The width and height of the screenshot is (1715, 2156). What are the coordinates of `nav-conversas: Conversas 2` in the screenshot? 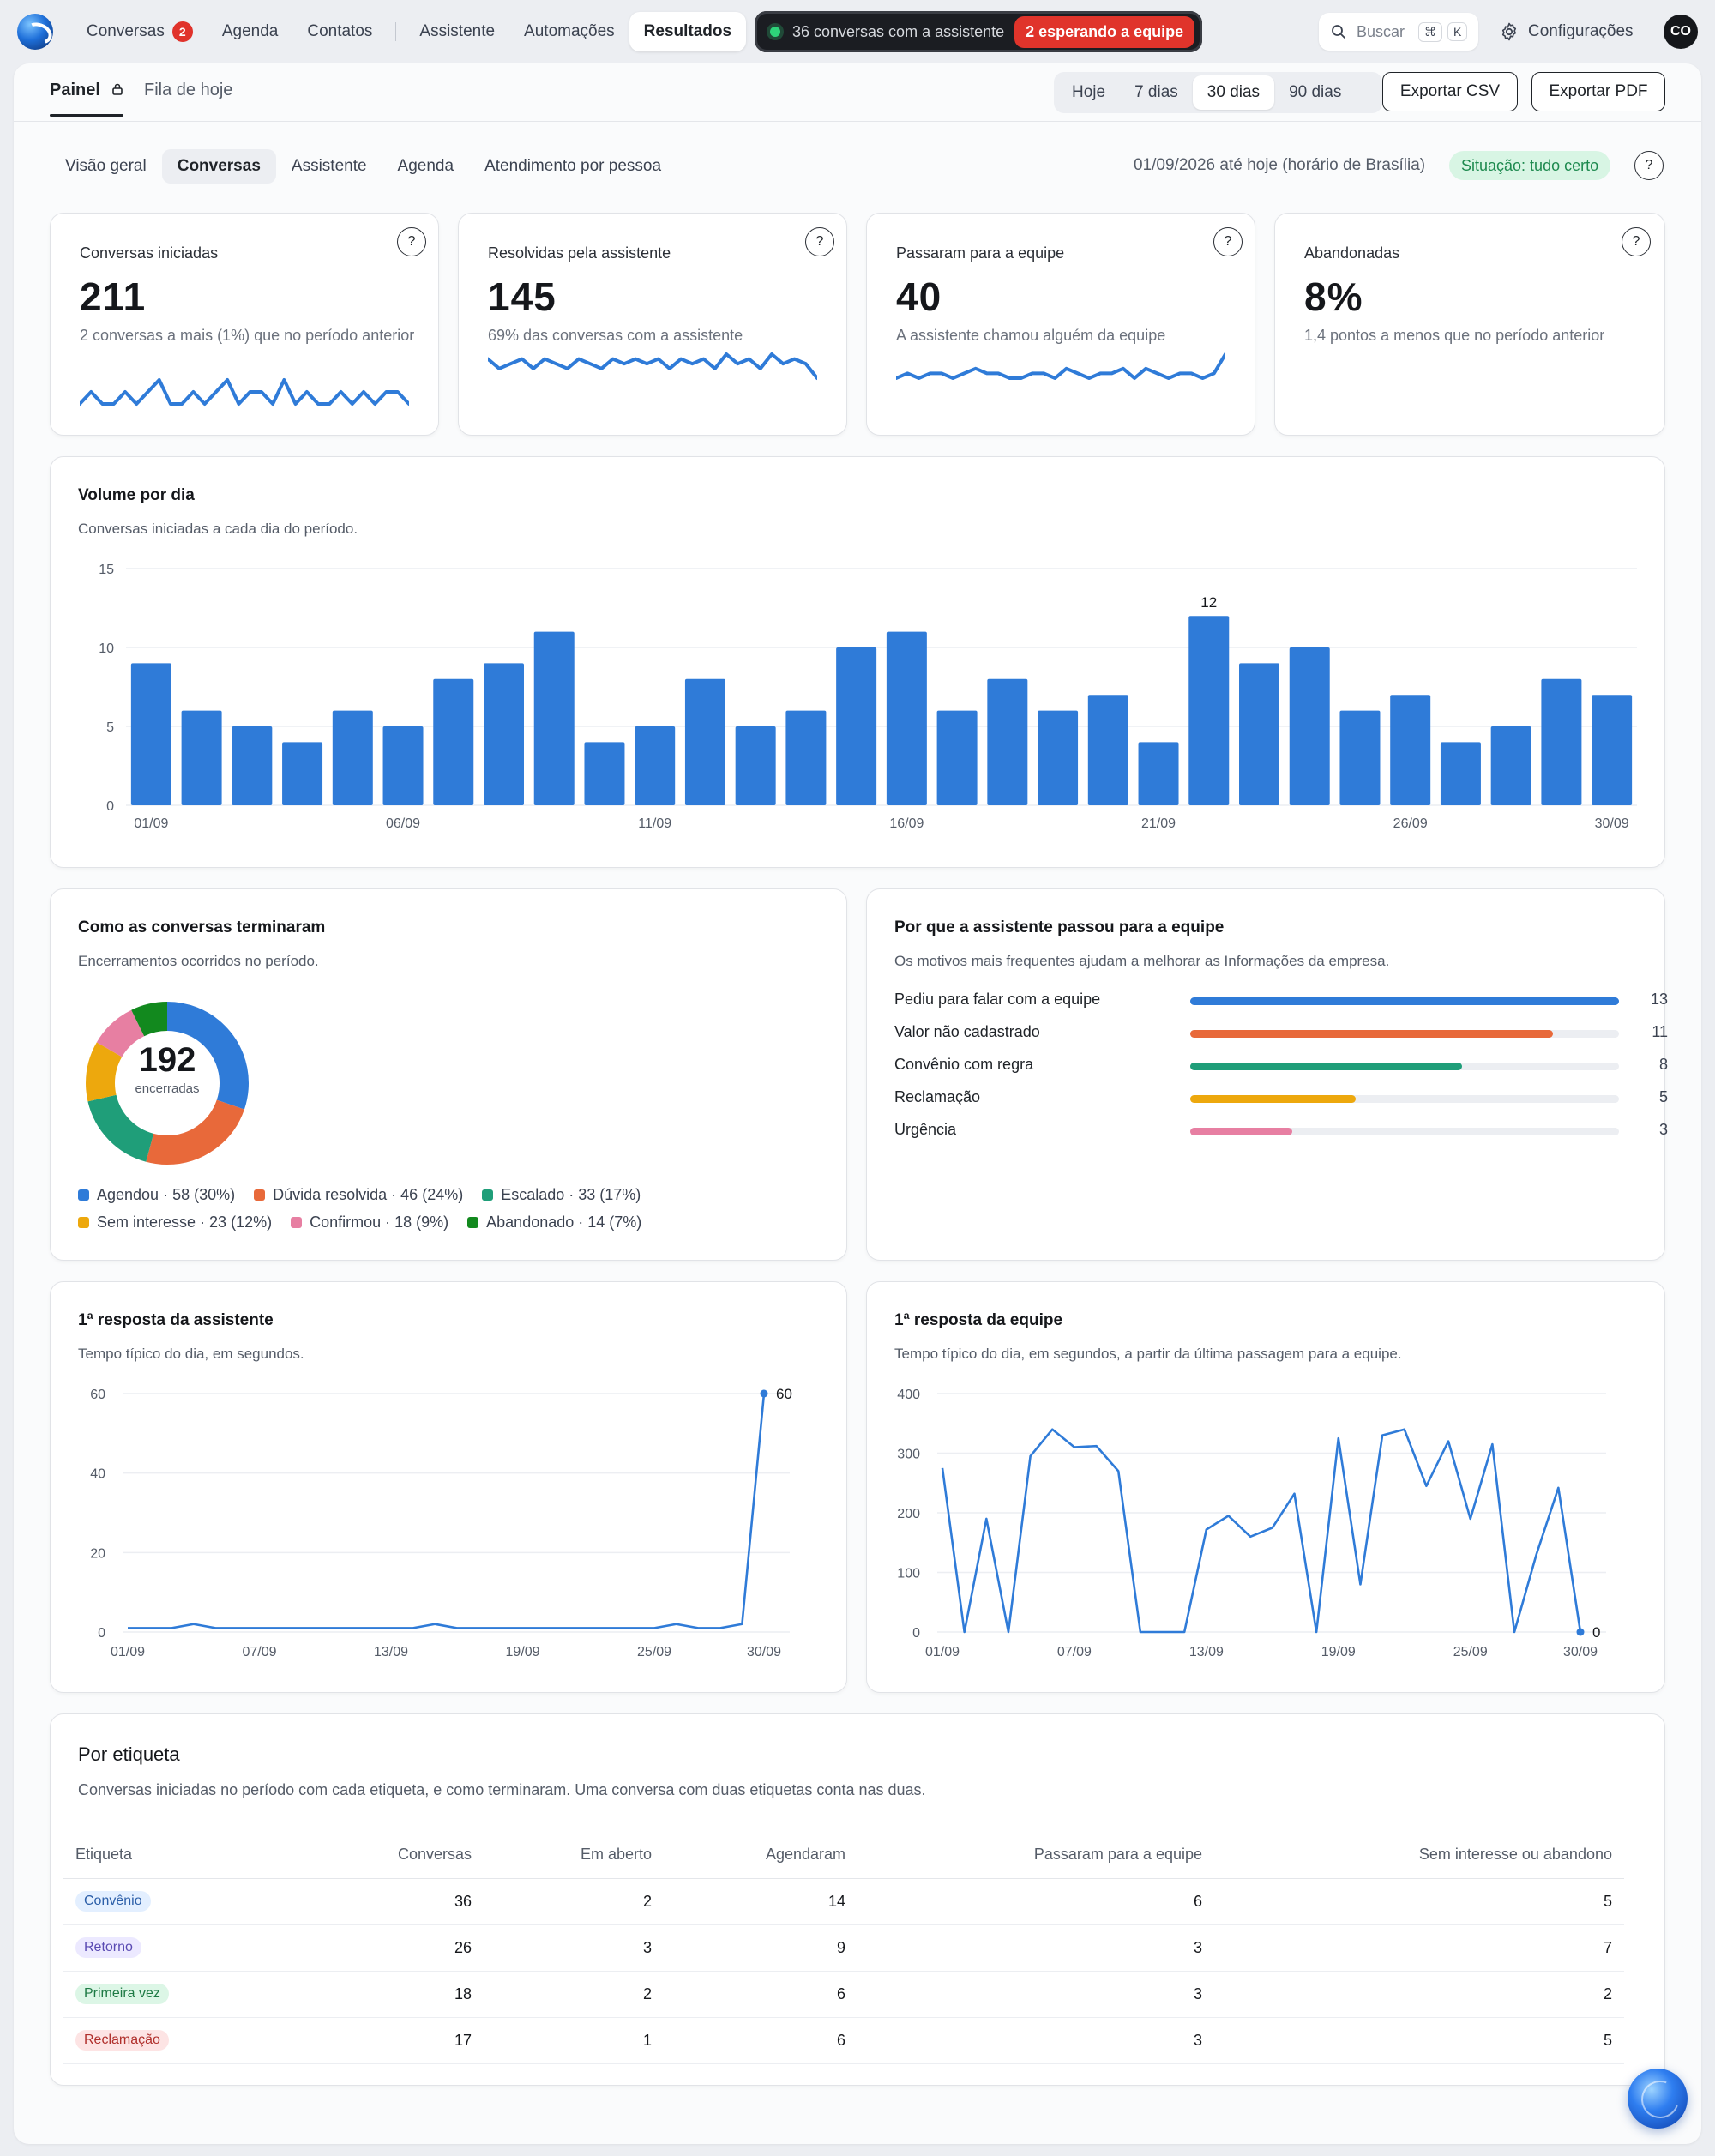 It's located at (140, 31).